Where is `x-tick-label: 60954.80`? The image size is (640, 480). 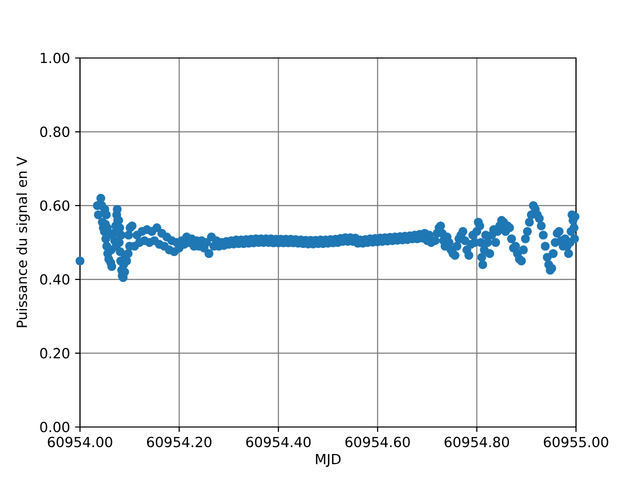 x-tick-label: 60954.80 is located at coordinates (477, 442).